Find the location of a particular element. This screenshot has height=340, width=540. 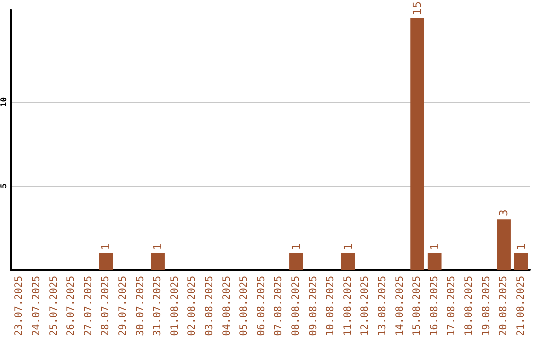

x-tick-label: 10.08.2025 is located at coordinates (331, 306).